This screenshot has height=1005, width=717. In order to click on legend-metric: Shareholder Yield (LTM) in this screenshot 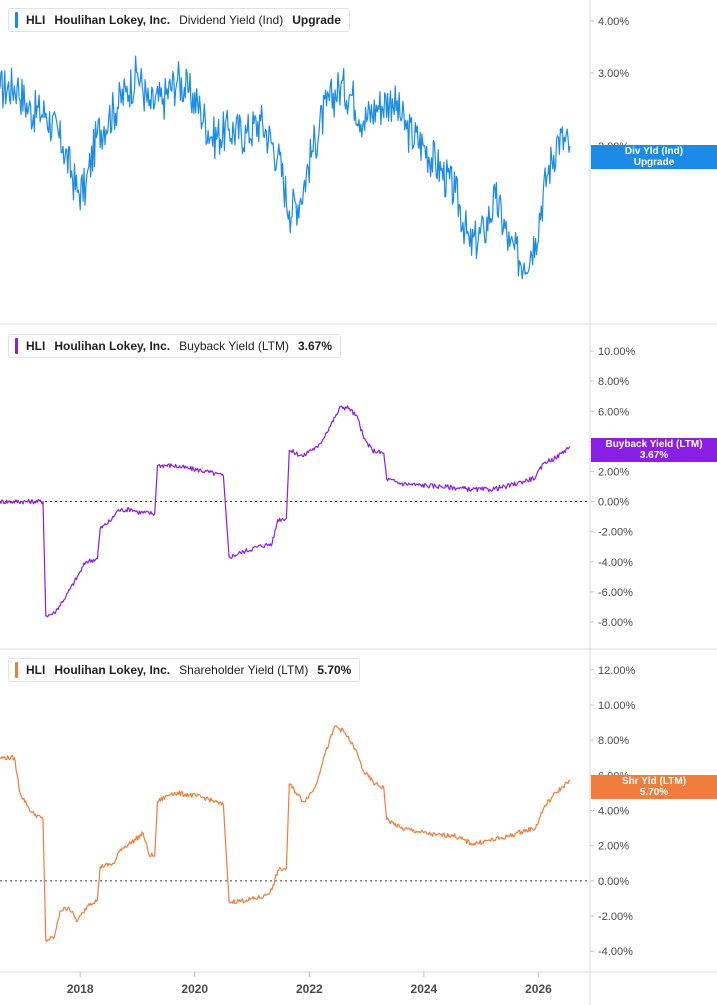, I will do `click(244, 670)`.